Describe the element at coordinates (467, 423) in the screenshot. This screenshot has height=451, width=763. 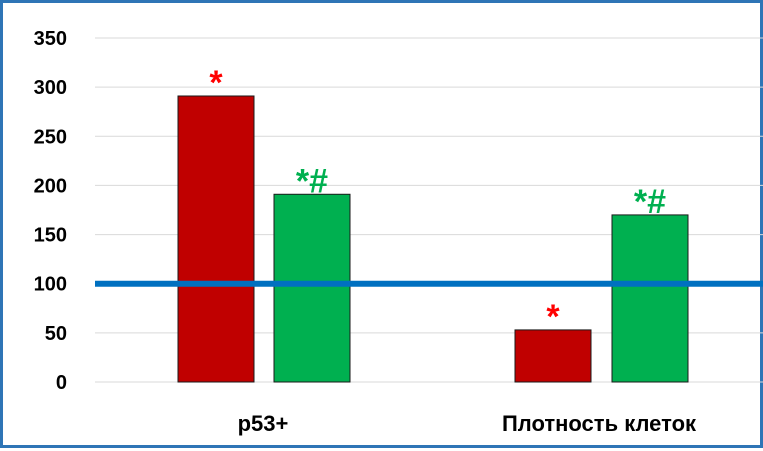
I see `category-labels: p53+ Плотность клеток` at that location.